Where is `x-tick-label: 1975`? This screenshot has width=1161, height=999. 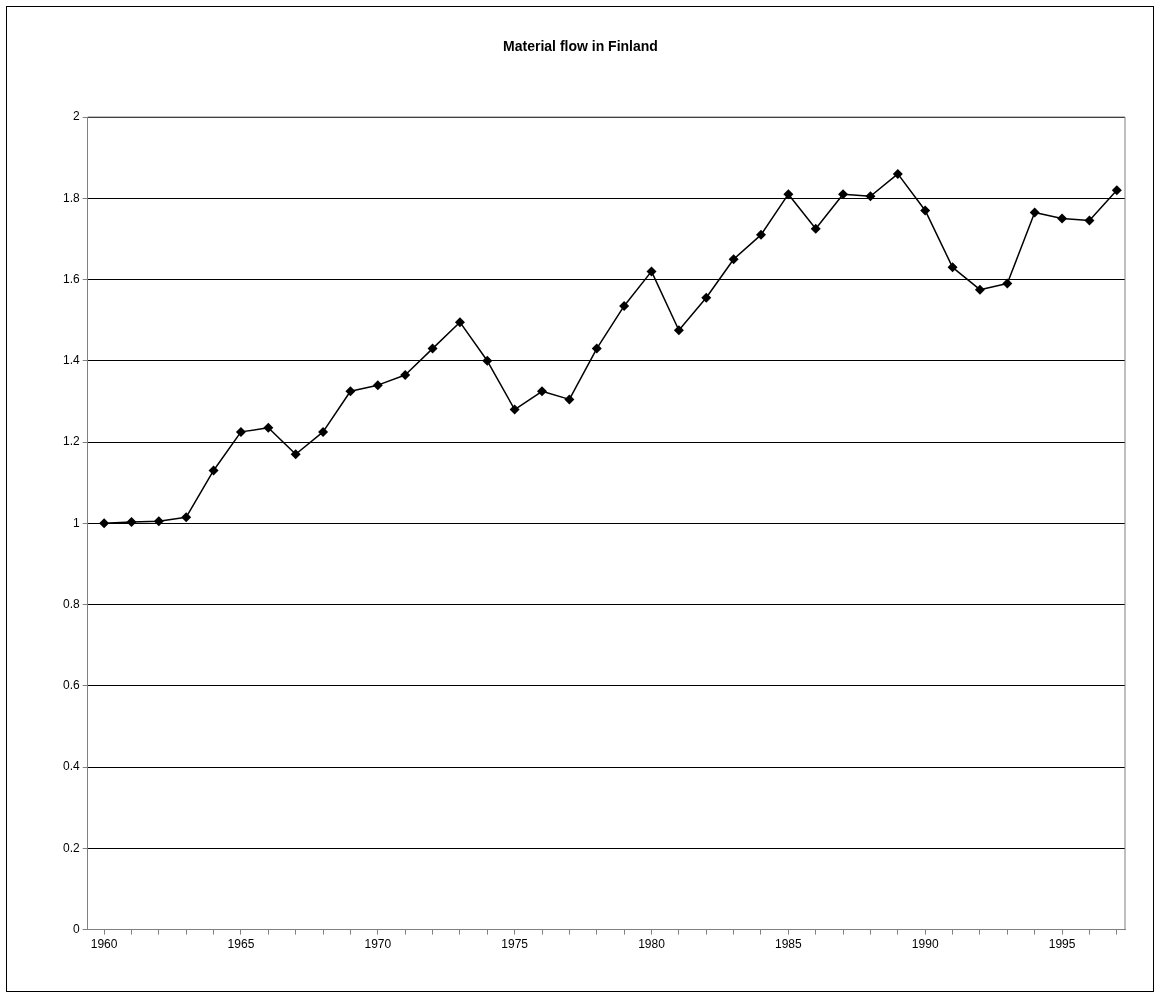
x-tick-label: 1975 is located at coordinates (515, 944).